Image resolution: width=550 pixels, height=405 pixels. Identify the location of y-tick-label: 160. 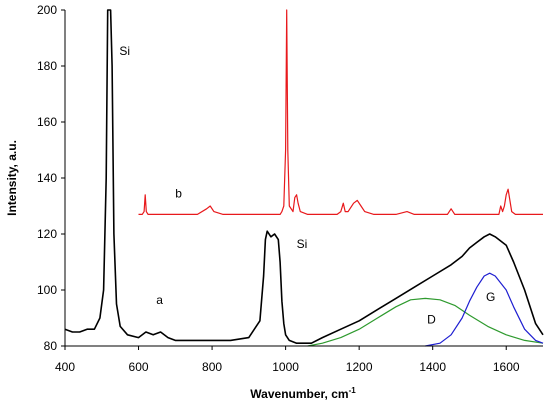
(47, 122).